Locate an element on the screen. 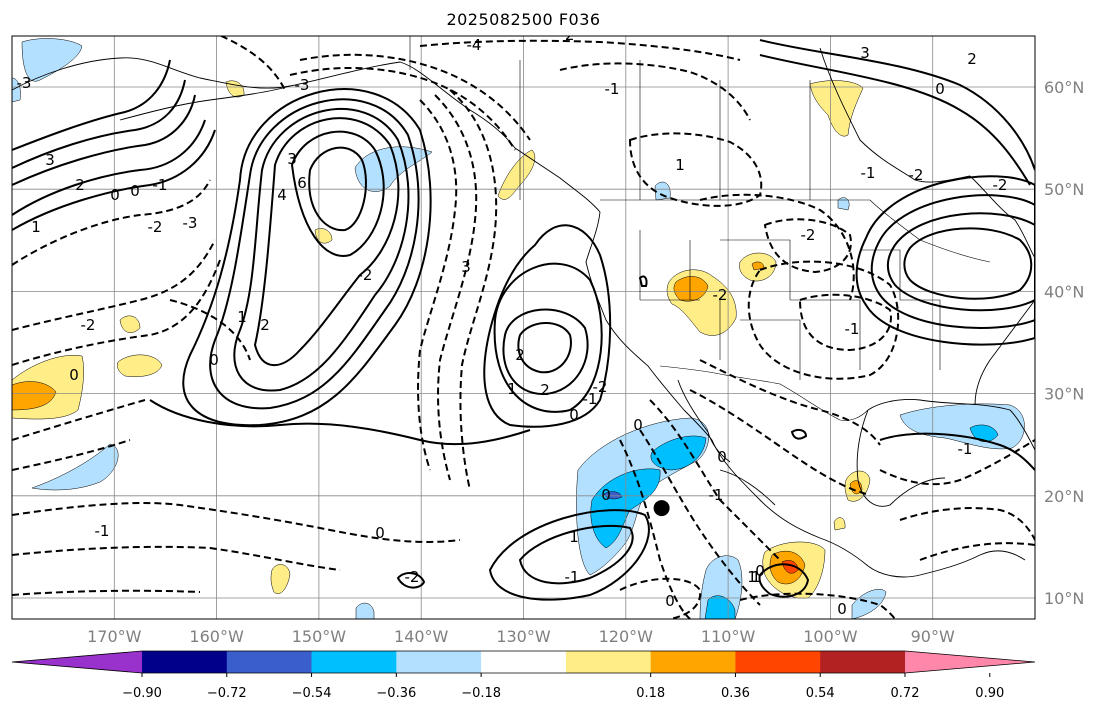 This screenshot has width=1105, height=712. longitude-label: 120°W is located at coordinates (626, 636).